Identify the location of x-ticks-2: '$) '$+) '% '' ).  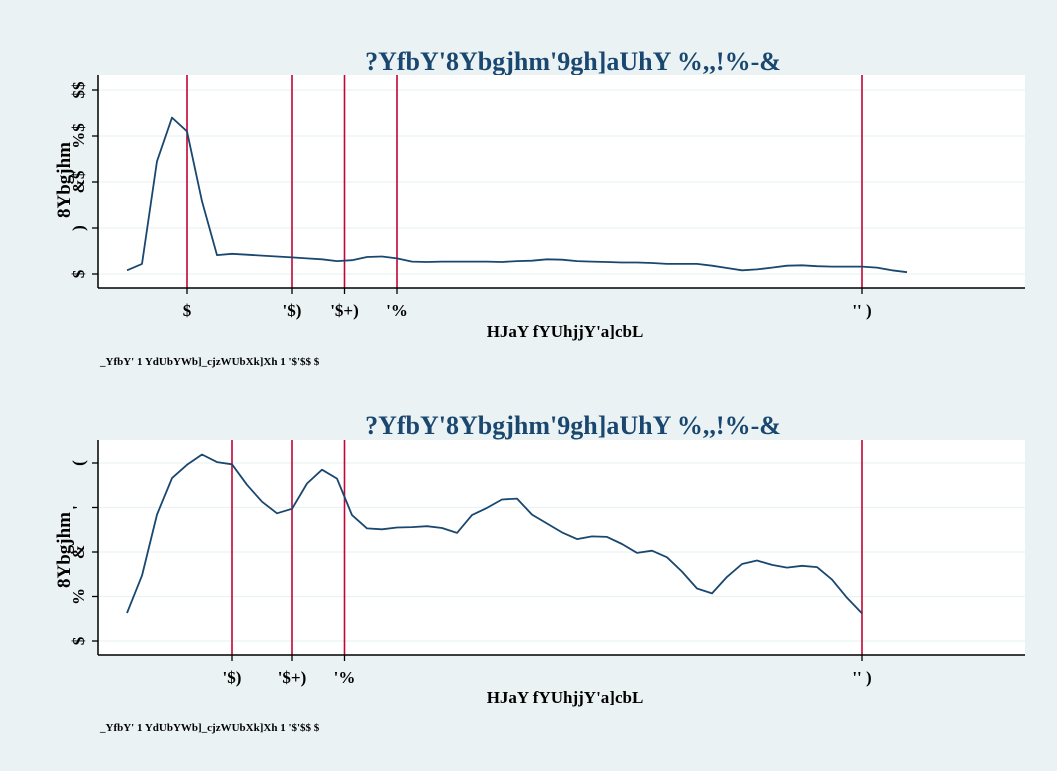
(547, 671).